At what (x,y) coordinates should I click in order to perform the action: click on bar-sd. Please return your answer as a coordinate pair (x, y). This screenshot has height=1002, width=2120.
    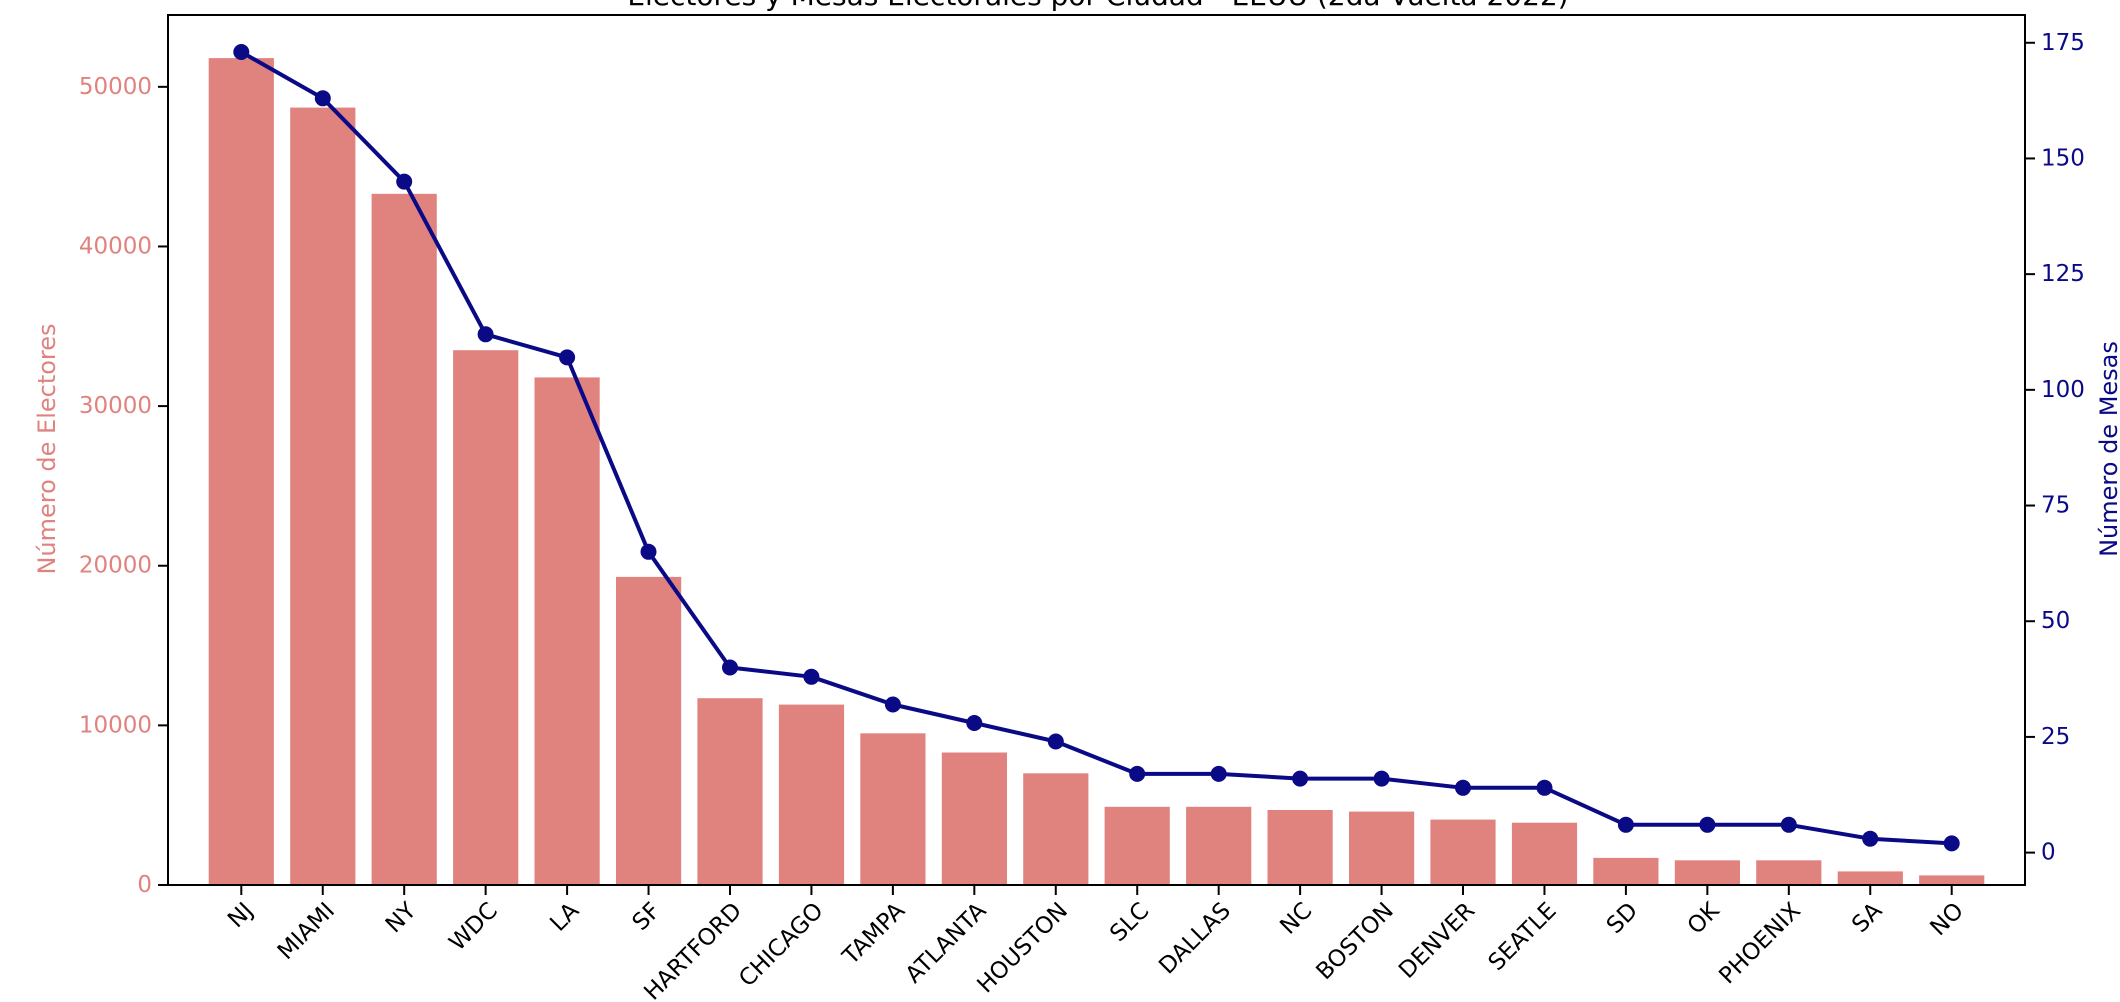
    Looking at the image, I should click on (1626, 871).